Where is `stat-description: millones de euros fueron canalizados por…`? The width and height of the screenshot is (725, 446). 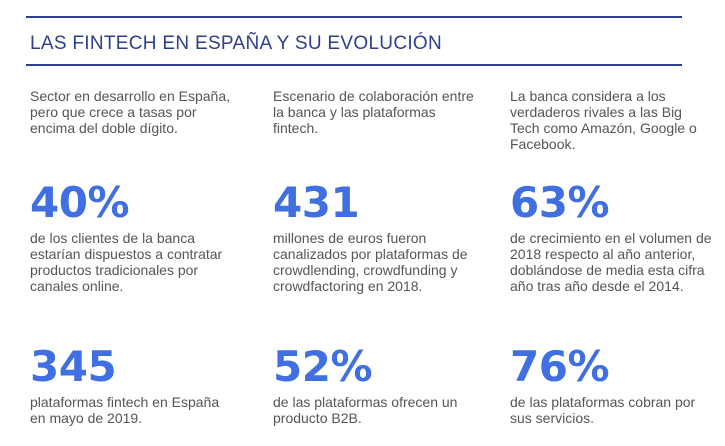 stat-description: millones de euros fueron canalizados por… is located at coordinates (370, 262).